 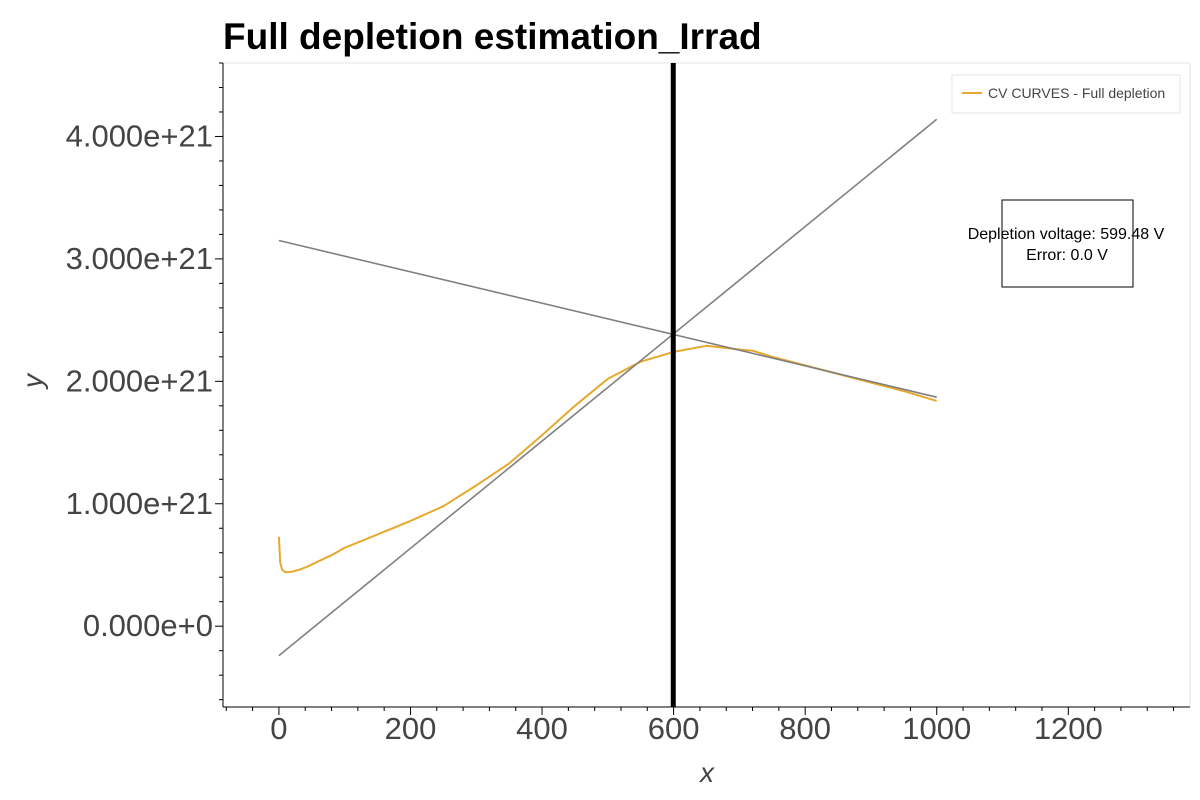 I want to click on legend: CV CURVES - Full depletion, so click(x=1066, y=94).